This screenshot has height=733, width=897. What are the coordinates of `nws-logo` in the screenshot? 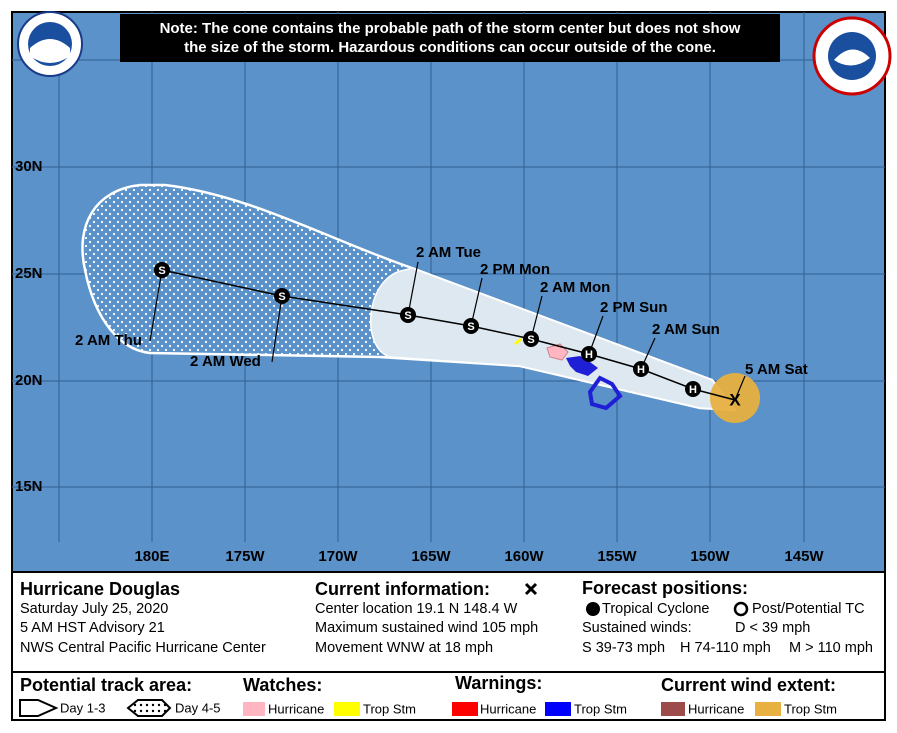 It's located at (852, 56).